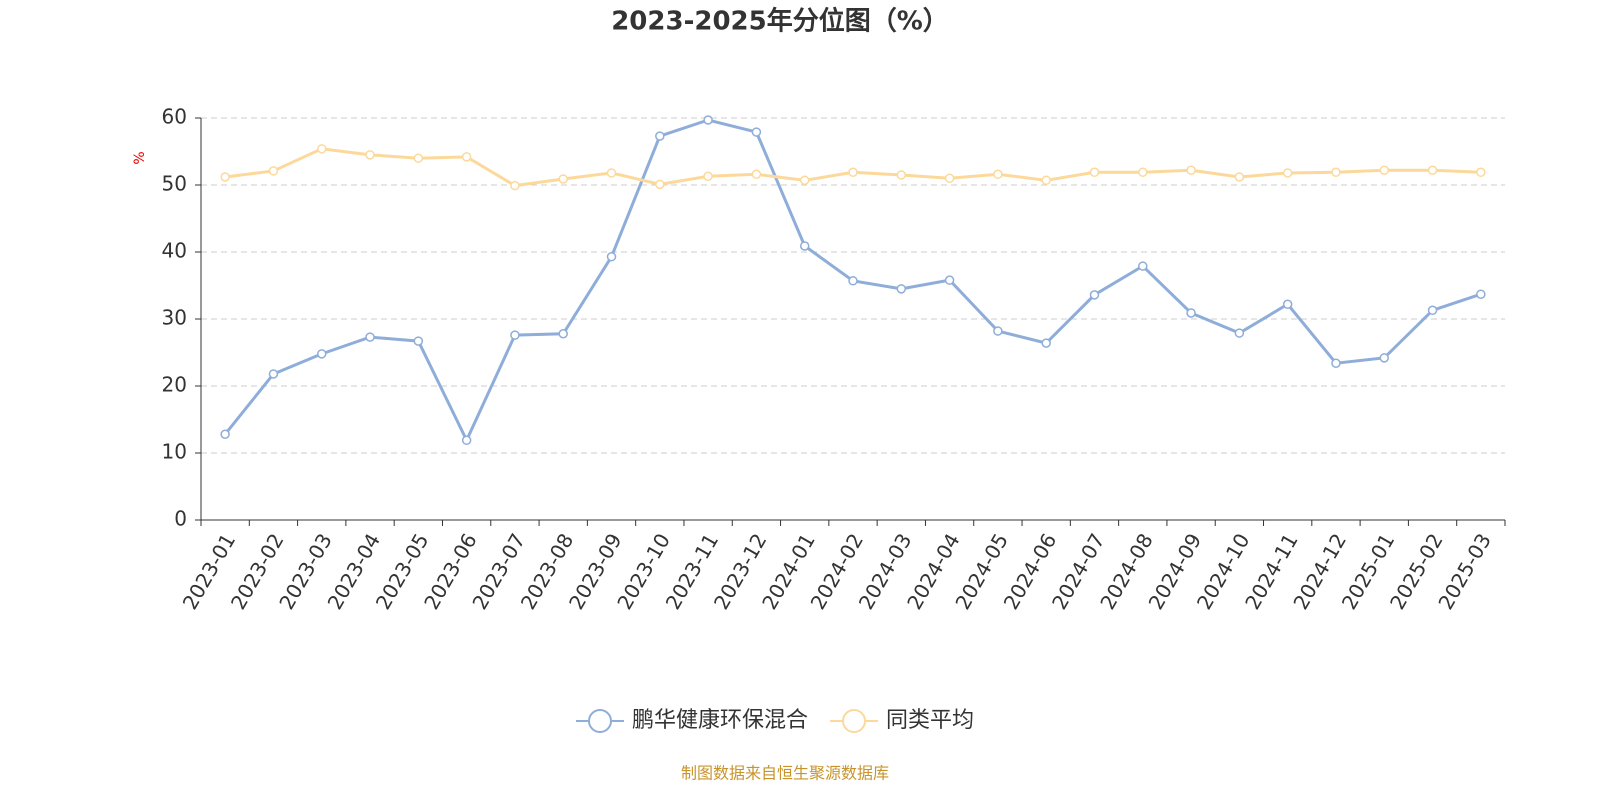  Describe the element at coordinates (930, 720) in the screenshot. I see `legend-label: 同类平均` at that location.